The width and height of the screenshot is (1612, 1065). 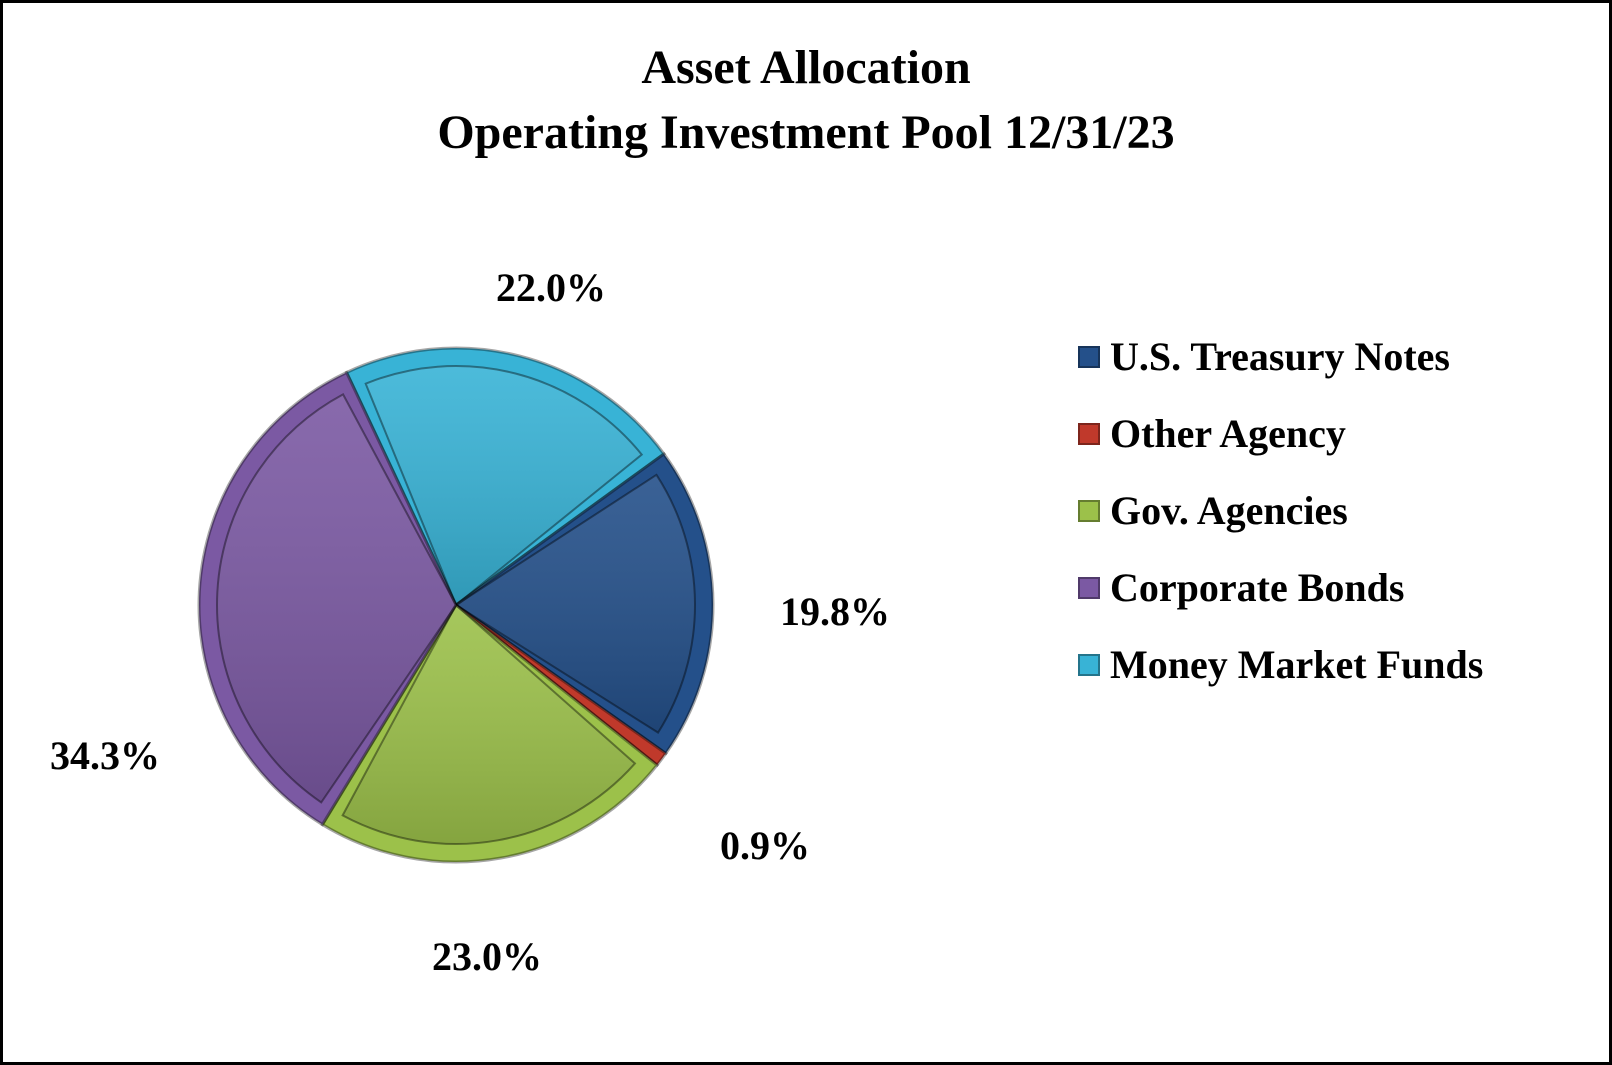 I want to click on label-money-market: 22.0%, so click(x=551, y=287).